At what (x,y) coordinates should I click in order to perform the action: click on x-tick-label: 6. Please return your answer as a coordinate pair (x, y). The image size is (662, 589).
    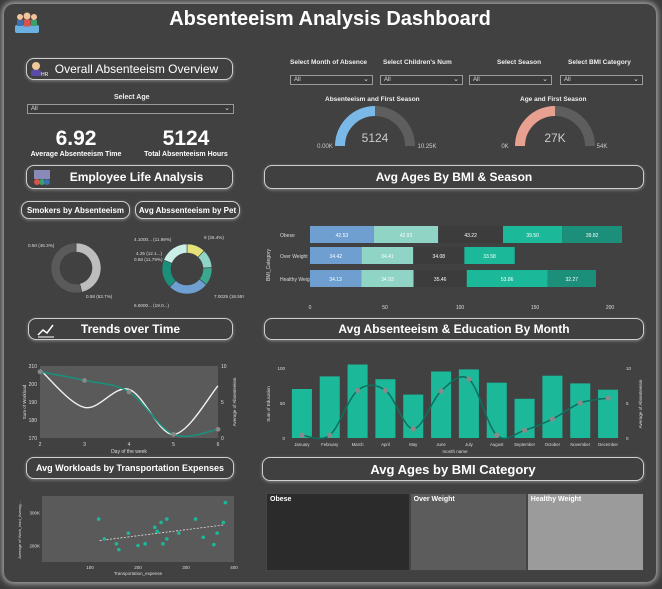
    Looking at the image, I should click on (218, 445).